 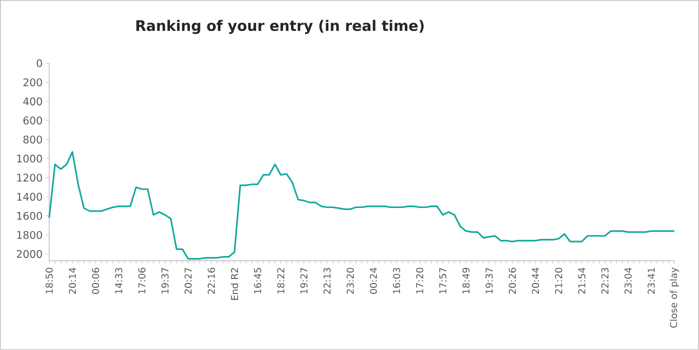 What do you see at coordinates (304, 281) in the screenshot?
I see `x-tick-label: 19:27` at bounding box center [304, 281].